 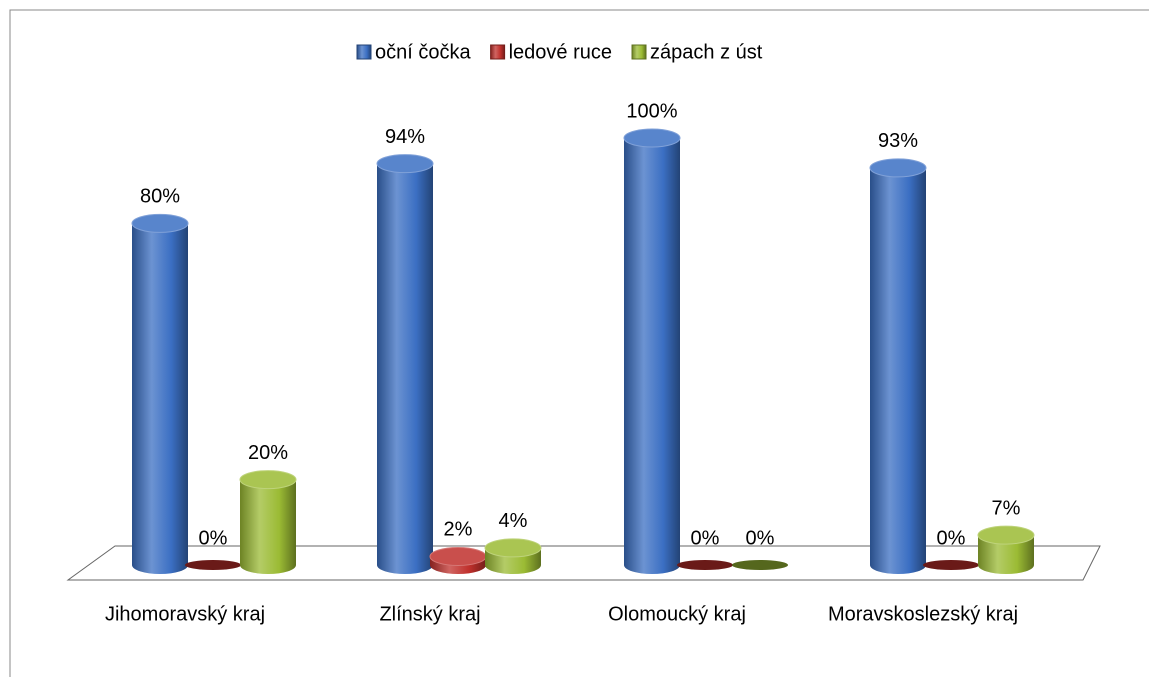 What do you see at coordinates (560, 52) in the screenshot?
I see `legend-label: ledové ruce` at bounding box center [560, 52].